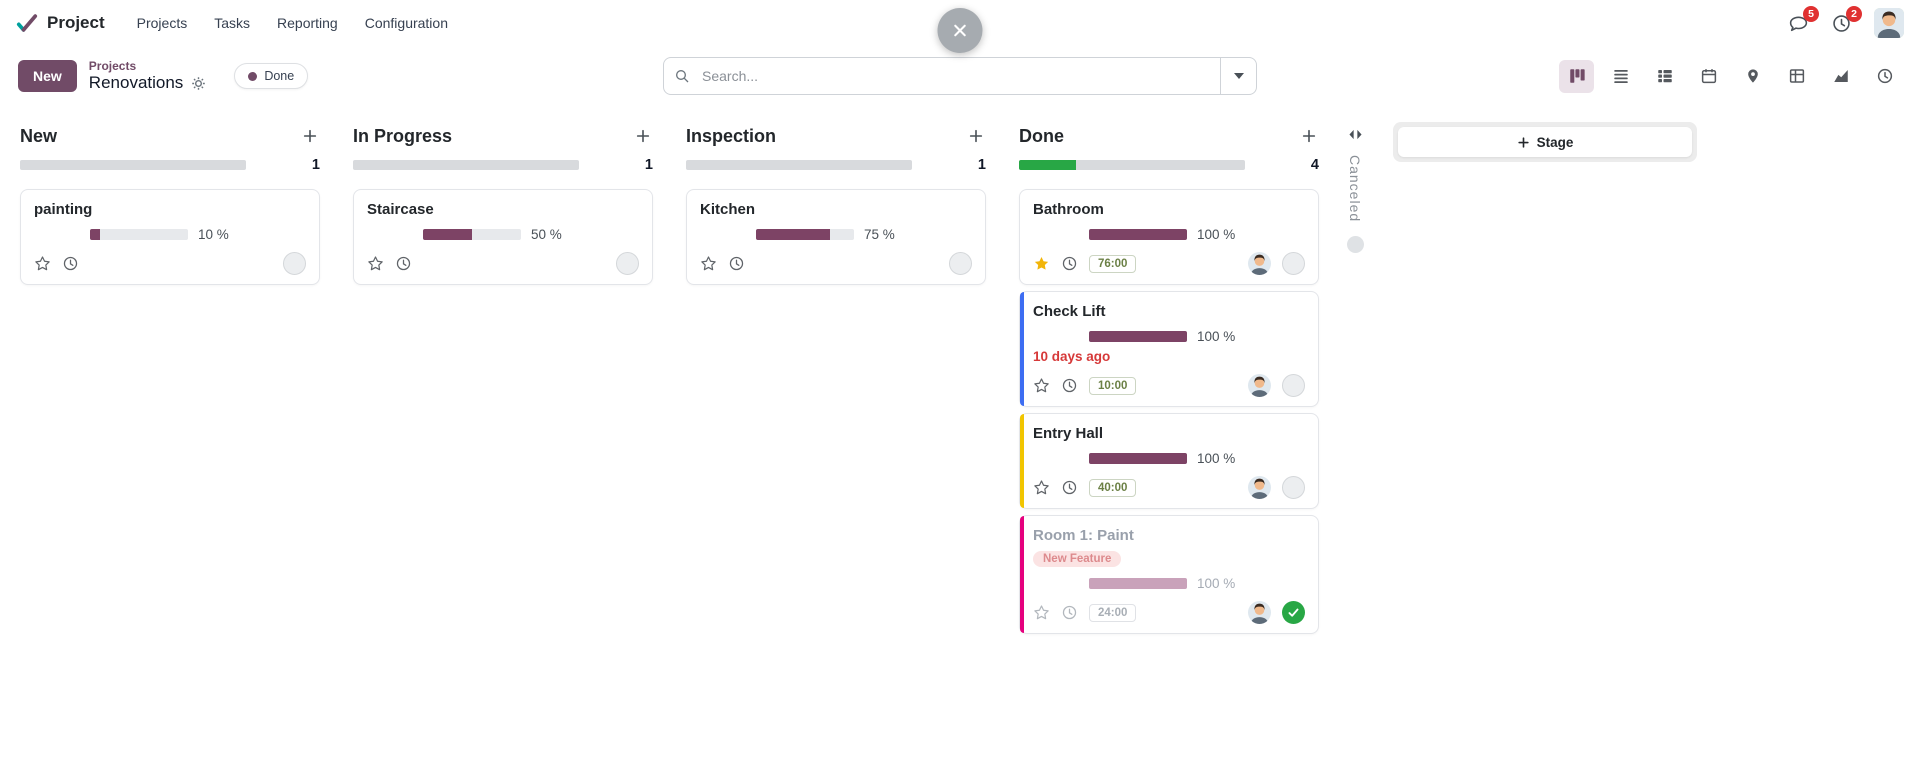  Describe the element at coordinates (198, 83) in the screenshot. I see `gear-icon` at that location.